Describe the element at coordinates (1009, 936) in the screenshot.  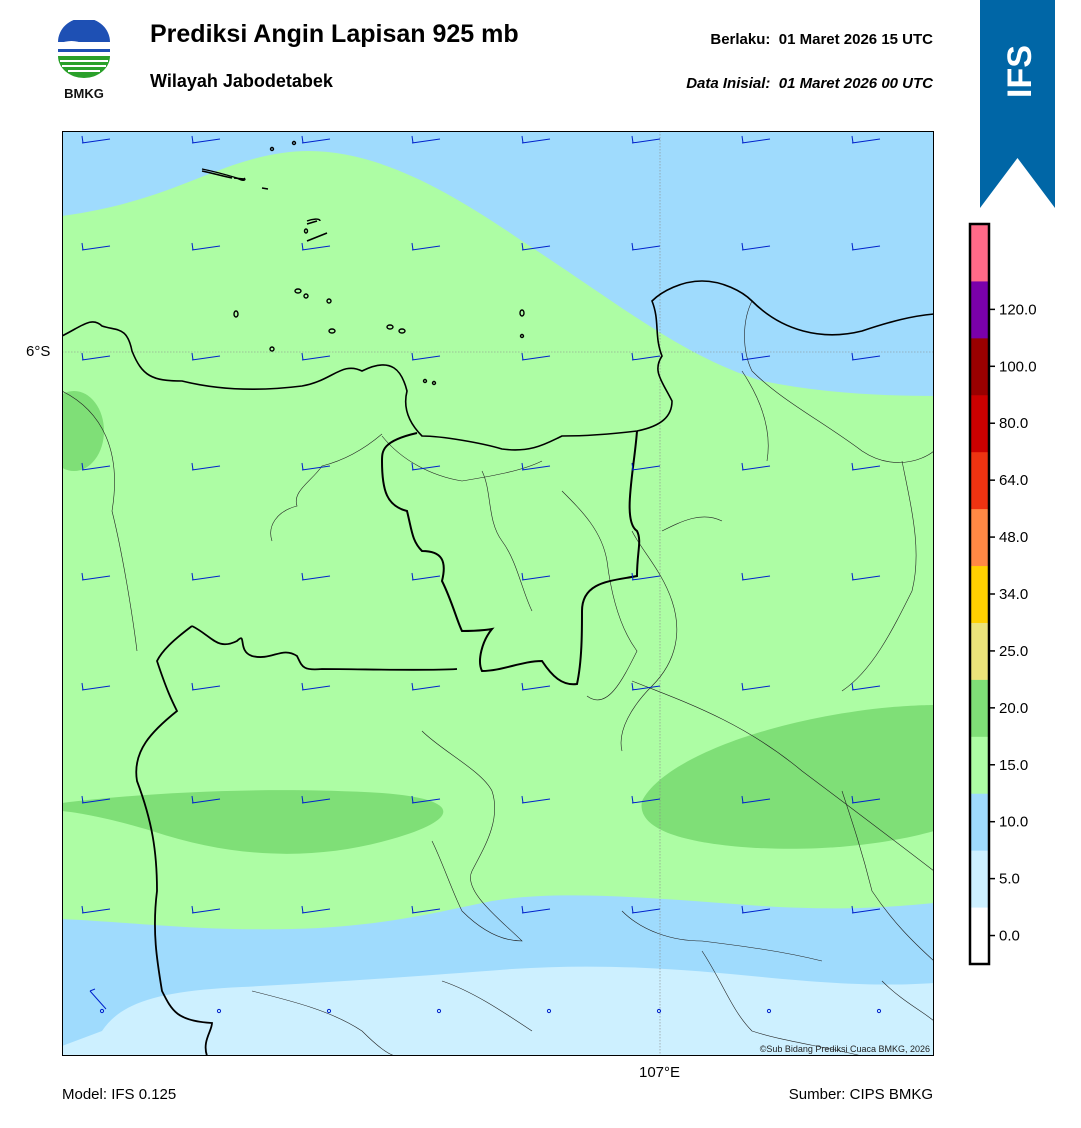
I see `colorbar-tick-label: 0.0` at that location.